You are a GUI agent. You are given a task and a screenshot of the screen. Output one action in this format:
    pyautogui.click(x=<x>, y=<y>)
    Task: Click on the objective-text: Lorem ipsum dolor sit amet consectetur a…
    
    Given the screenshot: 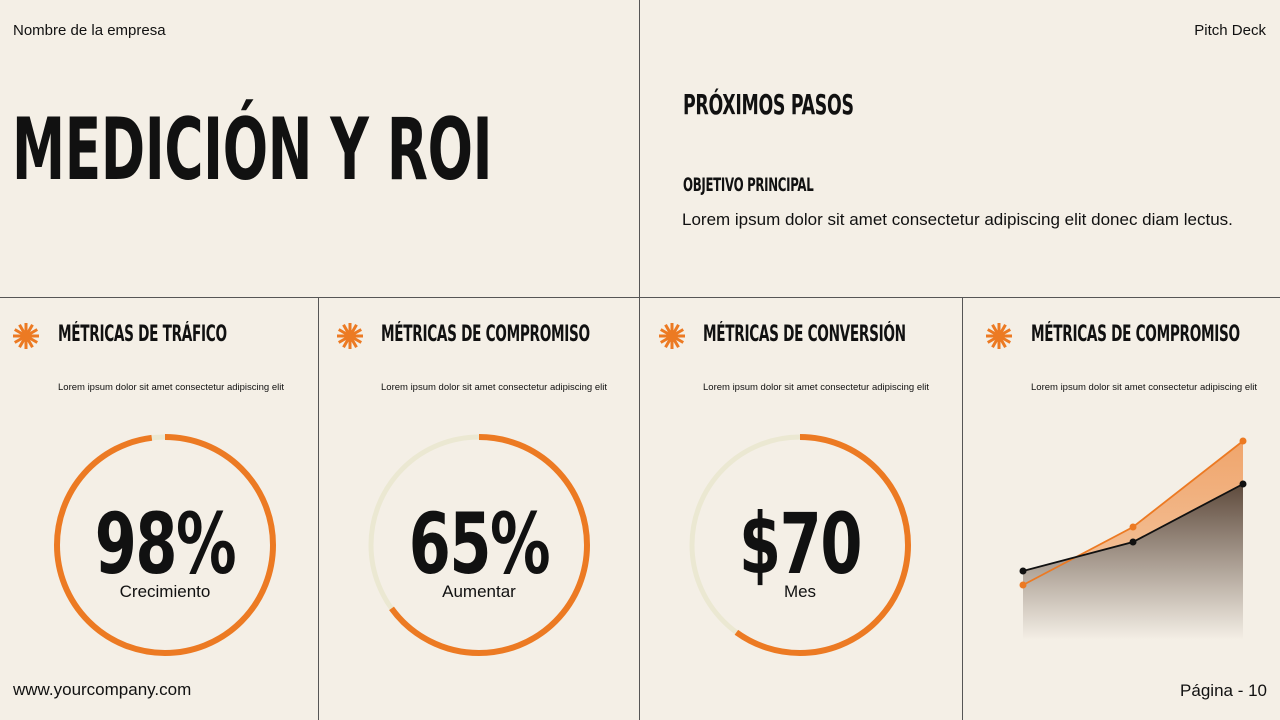 What is the action you would take?
    pyautogui.click(x=957, y=219)
    